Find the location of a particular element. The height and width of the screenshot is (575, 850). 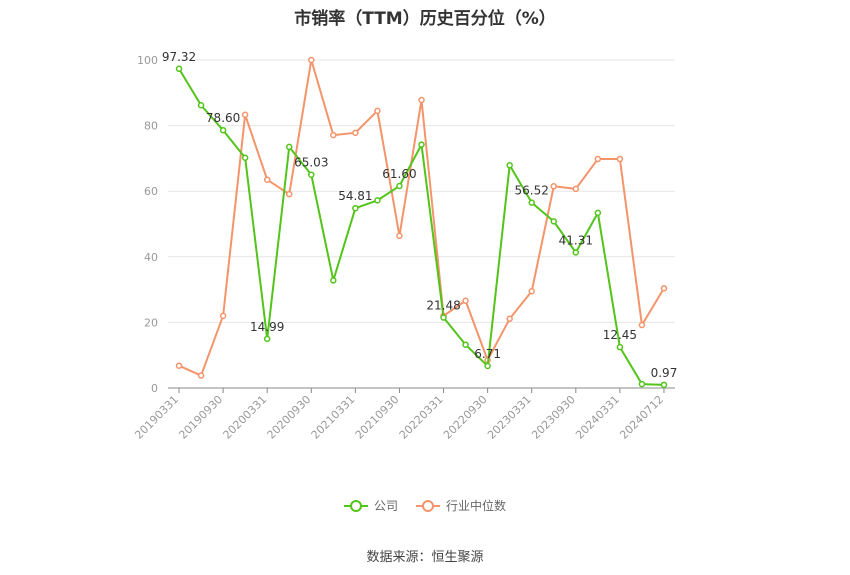

legend-label-industry-median: 行业中位数 is located at coordinates (476, 506).